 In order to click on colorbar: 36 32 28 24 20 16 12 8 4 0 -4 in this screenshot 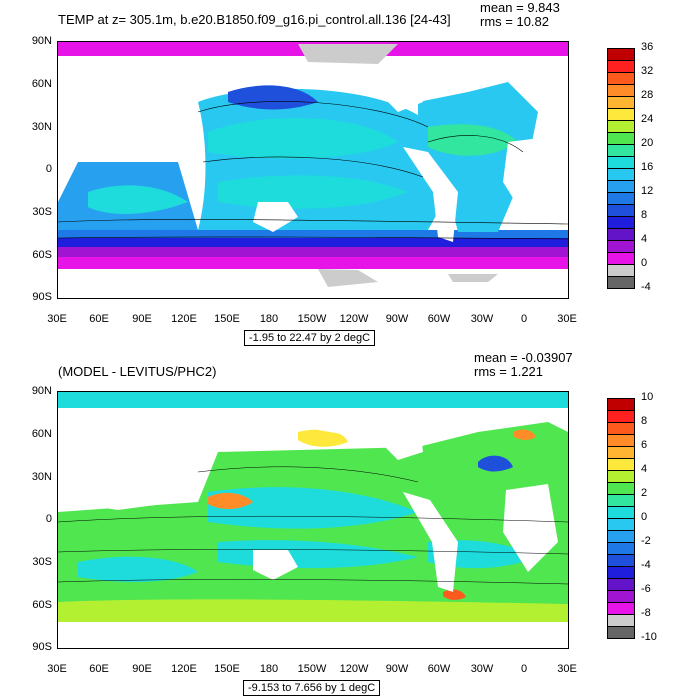, I will do `click(647, 167)`.